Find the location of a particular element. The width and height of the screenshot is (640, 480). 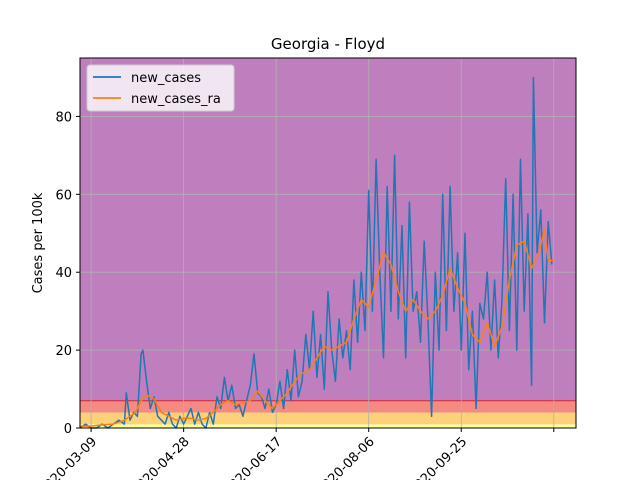

legend-label-new-cases-ra: new_cases_ra is located at coordinates (176, 99).